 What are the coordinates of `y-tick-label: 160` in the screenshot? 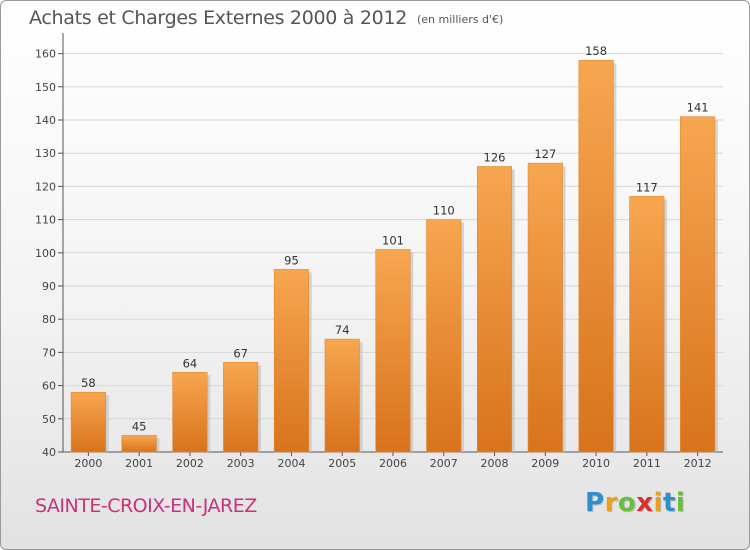 It's located at (45, 54).